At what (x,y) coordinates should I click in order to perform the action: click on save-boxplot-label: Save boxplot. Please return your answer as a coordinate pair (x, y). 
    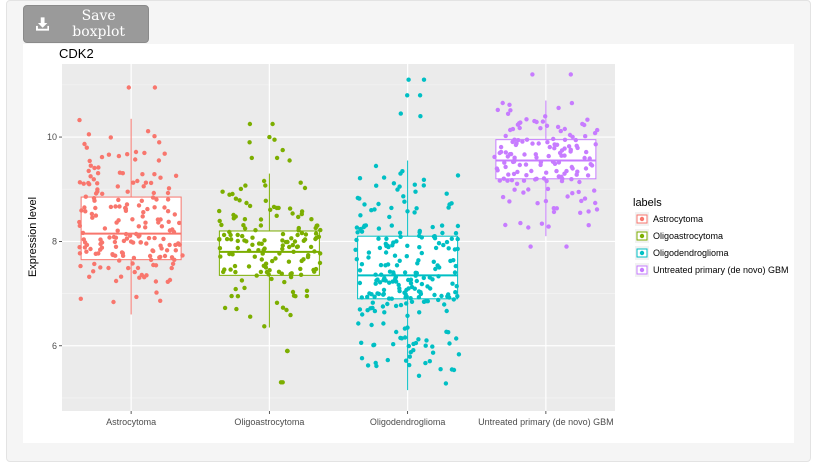
    Looking at the image, I should click on (99, 24).